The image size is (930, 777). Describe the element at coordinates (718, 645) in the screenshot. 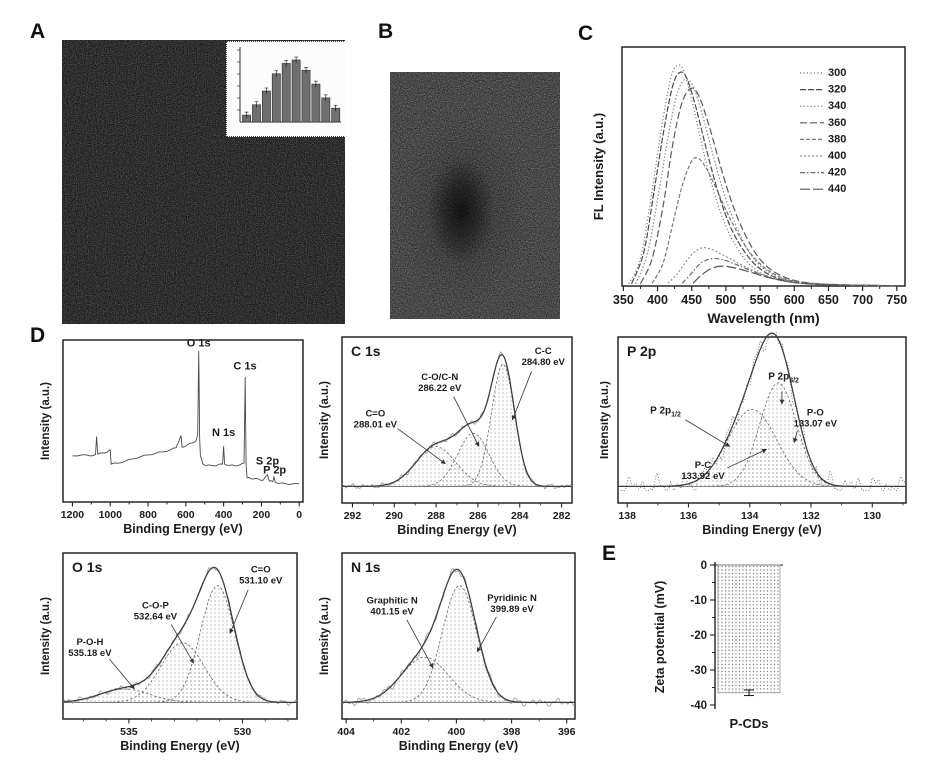

I see `zeta-bar-svg: 0 -10 -20 -30 -40 Zeta potential (mV) P-CDs` at that location.